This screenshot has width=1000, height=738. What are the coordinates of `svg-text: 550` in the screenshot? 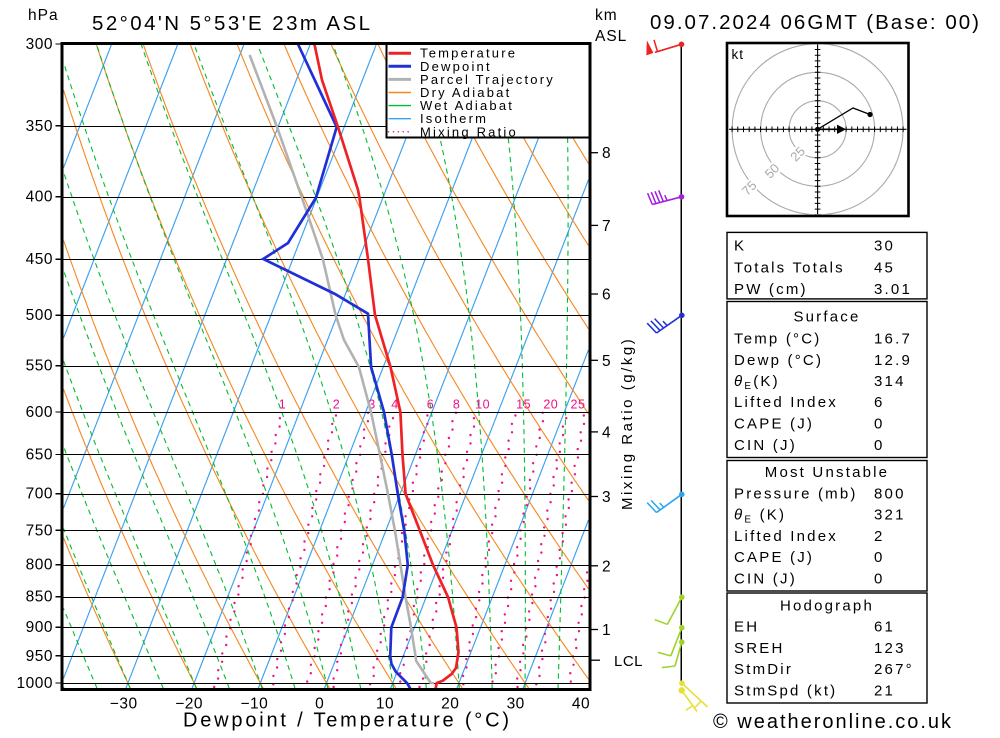 It's located at (39, 366).